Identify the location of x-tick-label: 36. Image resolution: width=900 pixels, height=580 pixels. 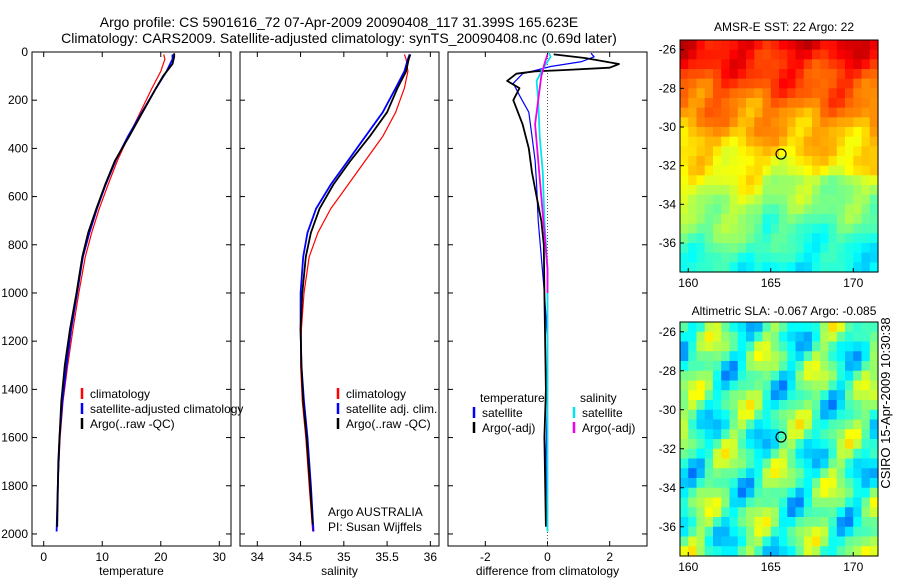
(431, 557).